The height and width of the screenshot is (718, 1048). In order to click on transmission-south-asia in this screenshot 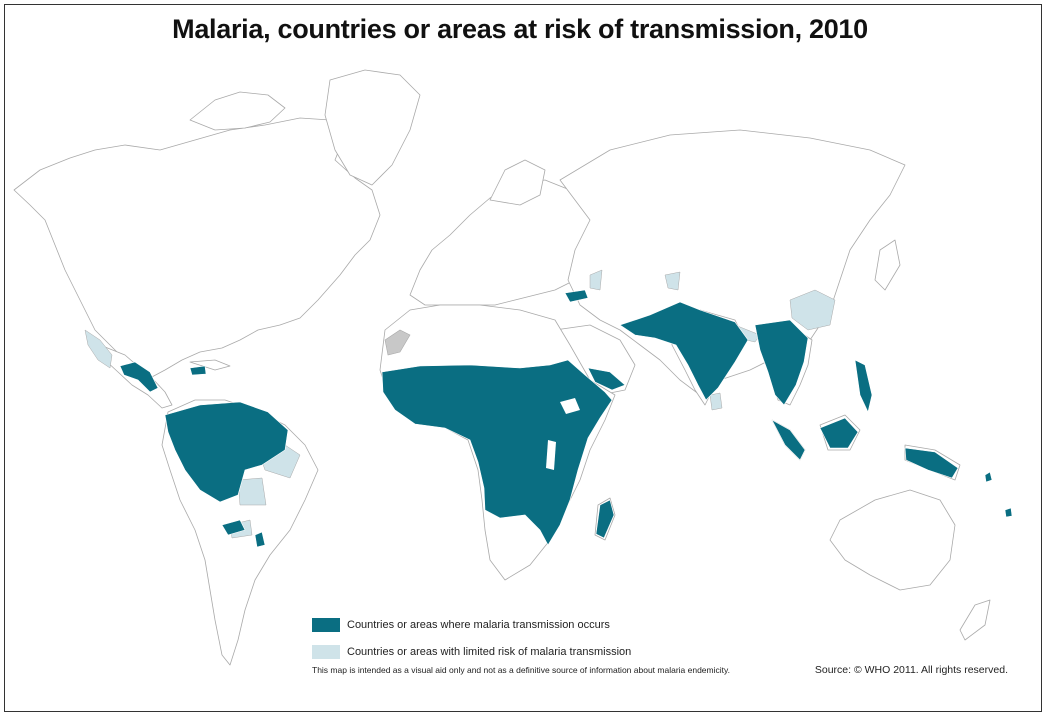, I will do `click(684, 351)`.